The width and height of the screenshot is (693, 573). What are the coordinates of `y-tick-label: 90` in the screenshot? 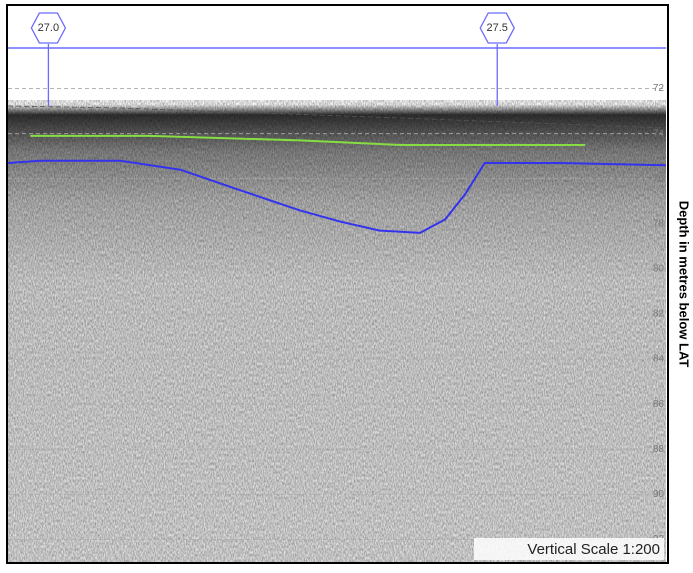 It's located at (659, 494).